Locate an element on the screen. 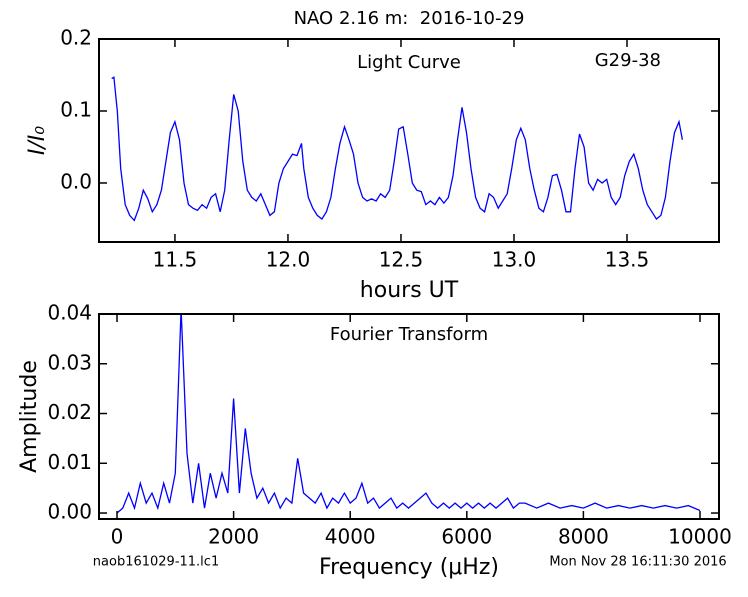  y-tick-label: 0.1 is located at coordinates (76, 109).